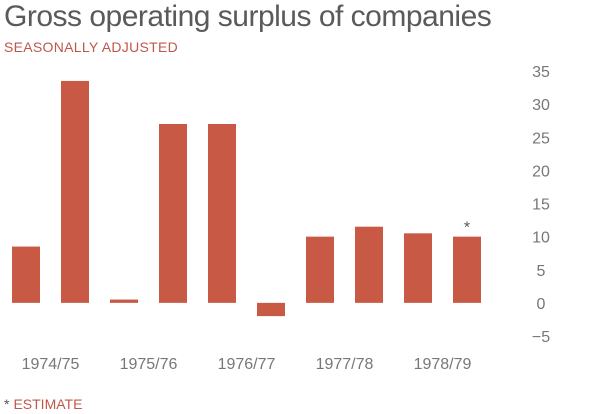 The width and height of the screenshot is (600, 414). I want to click on bar-1975-76-h2, so click(173, 213).